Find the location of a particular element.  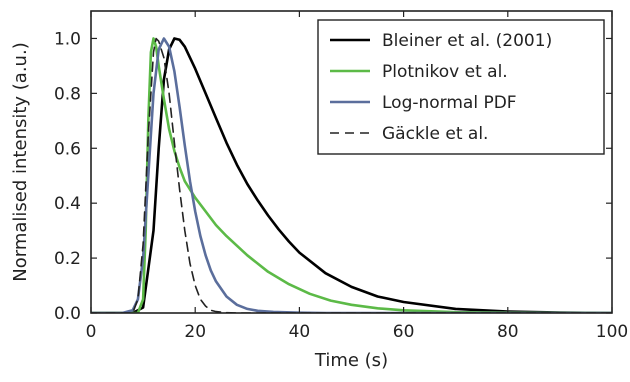

x-tick-label: 20 is located at coordinates (195, 332).